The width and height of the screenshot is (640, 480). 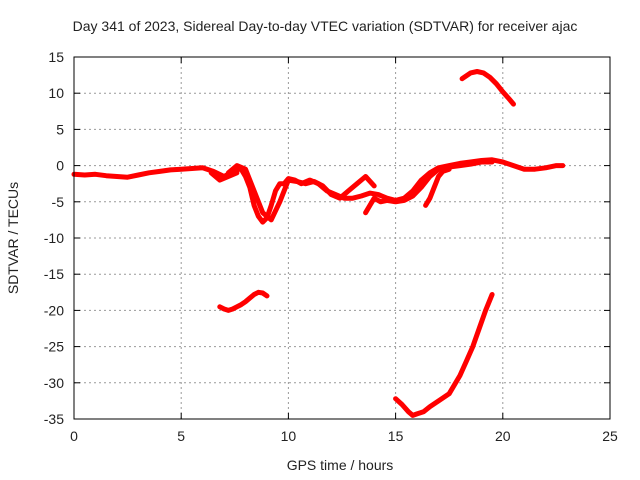 I want to click on x-tick-label: 25, so click(x=610, y=436).